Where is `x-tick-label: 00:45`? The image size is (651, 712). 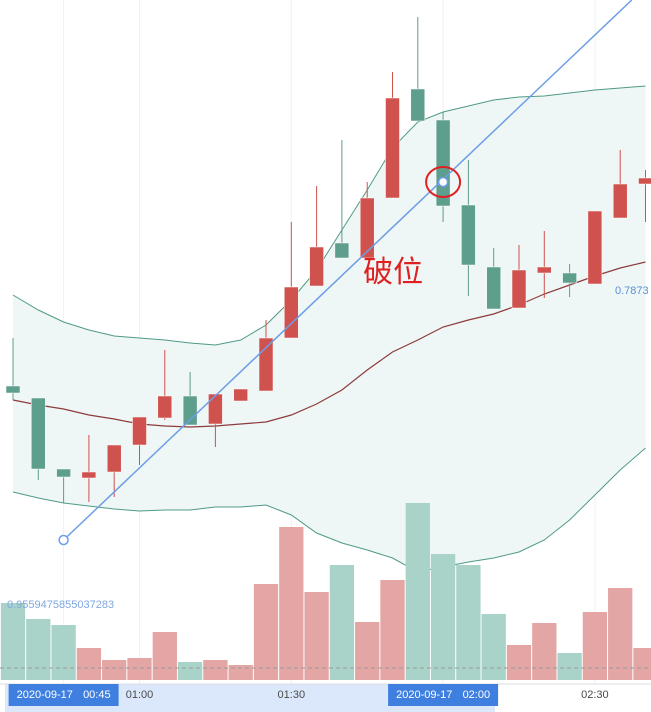
x-tick-label: 00:45 is located at coordinates (97, 695).